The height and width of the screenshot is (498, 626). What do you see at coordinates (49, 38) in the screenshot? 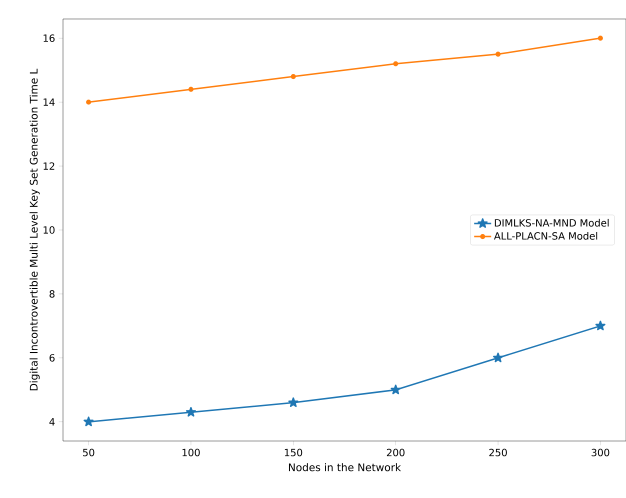
I see `y-tick-label: 16` at bounding box center [49, 38].